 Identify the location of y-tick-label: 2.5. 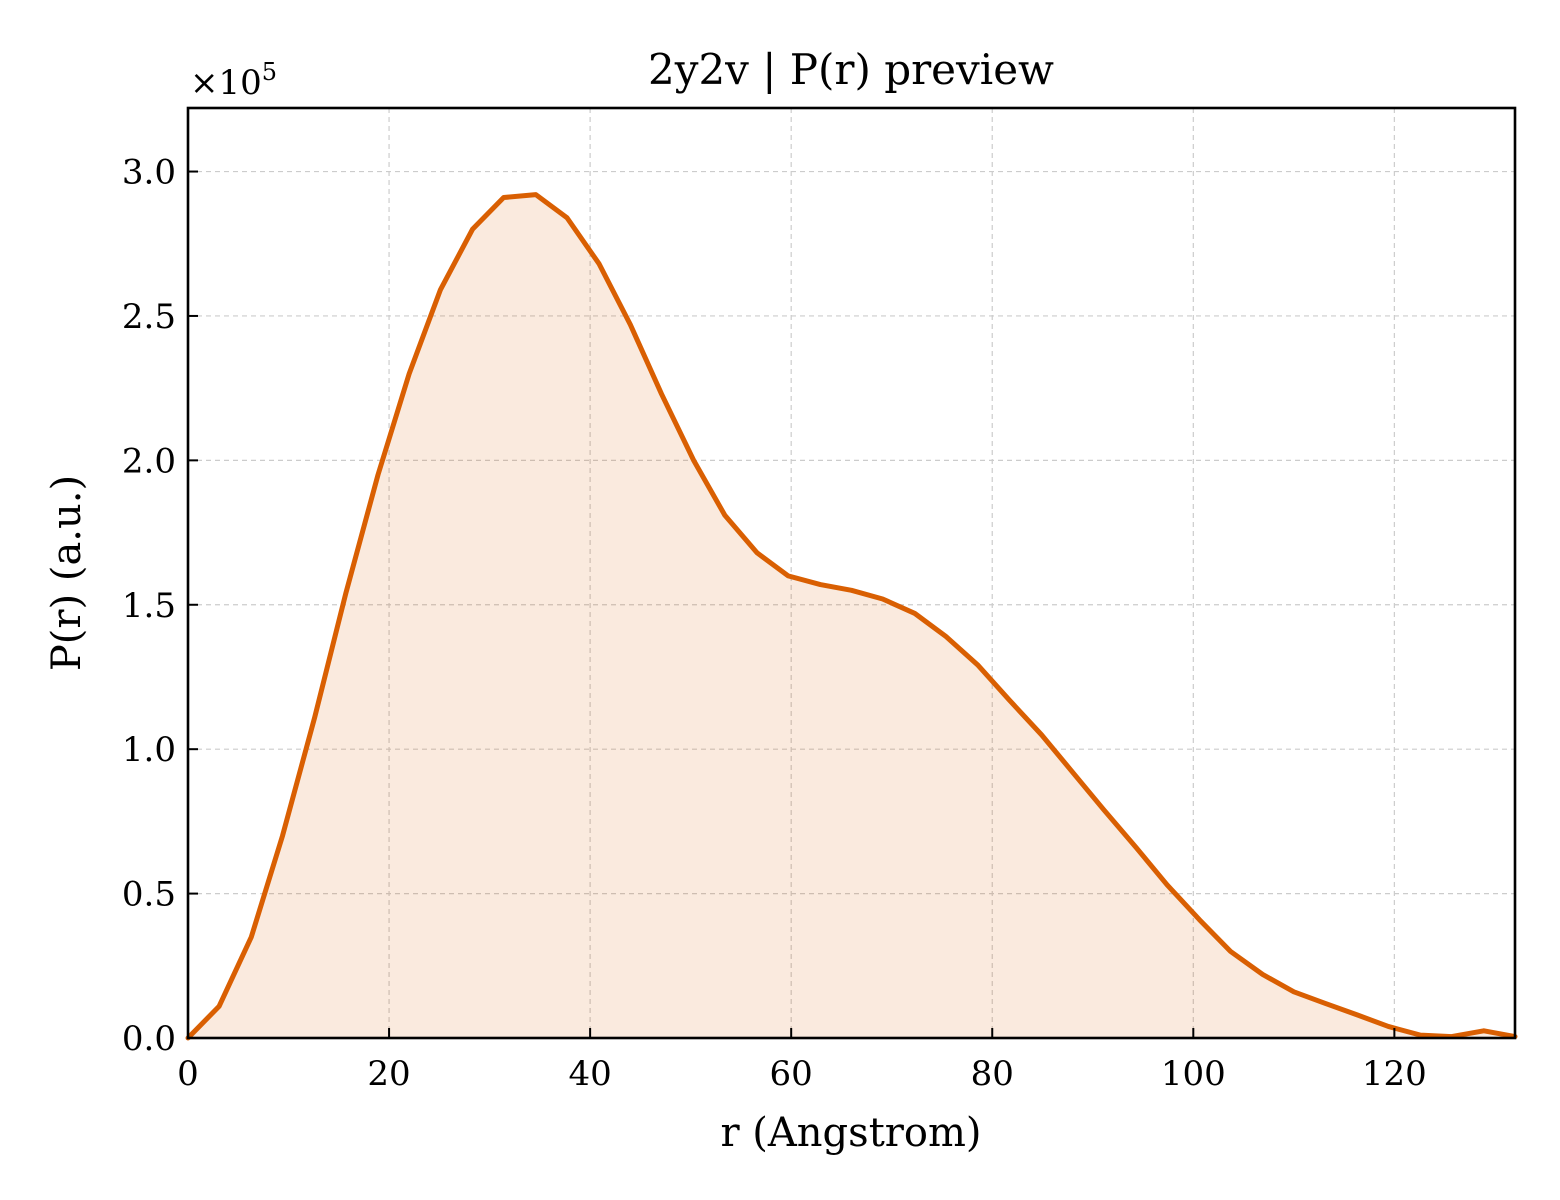
(149, 317).